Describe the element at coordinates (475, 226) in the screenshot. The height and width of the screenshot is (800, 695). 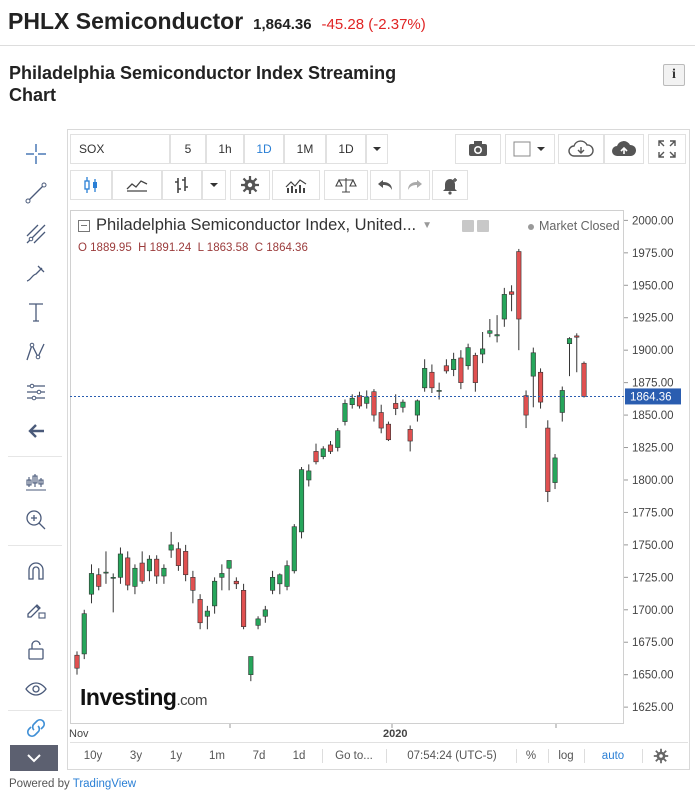
I see `legend-actions` at that location.